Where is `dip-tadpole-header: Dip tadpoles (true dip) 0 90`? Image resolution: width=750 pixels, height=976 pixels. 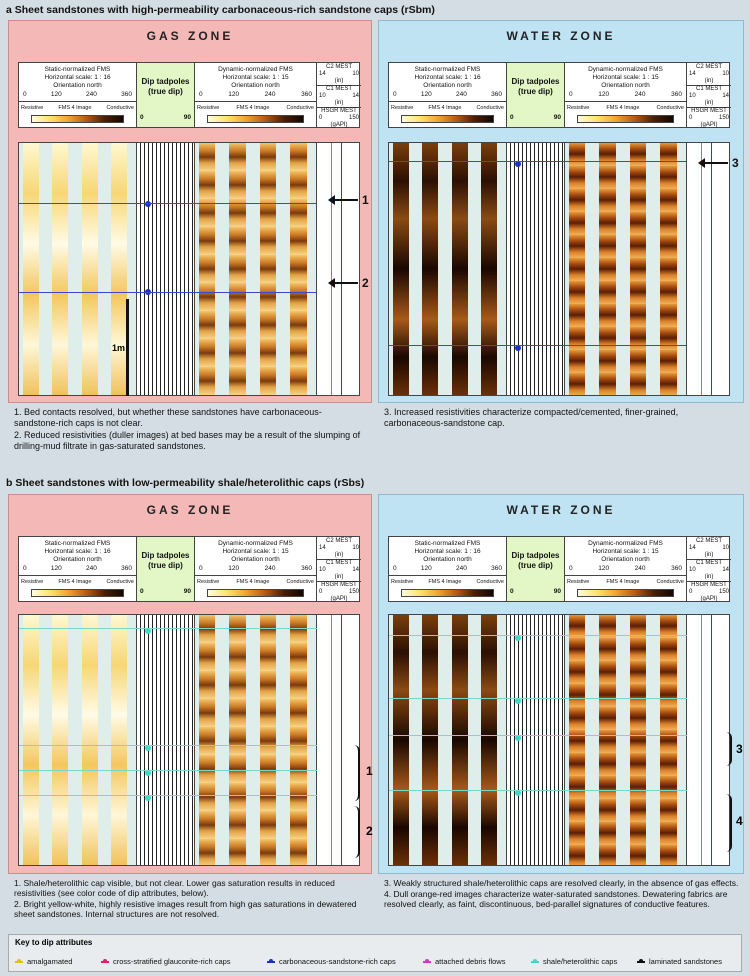 dip-tadpole-header: Dip tadpoles (true dip) 0 90 is located at coordinates (536, 569).